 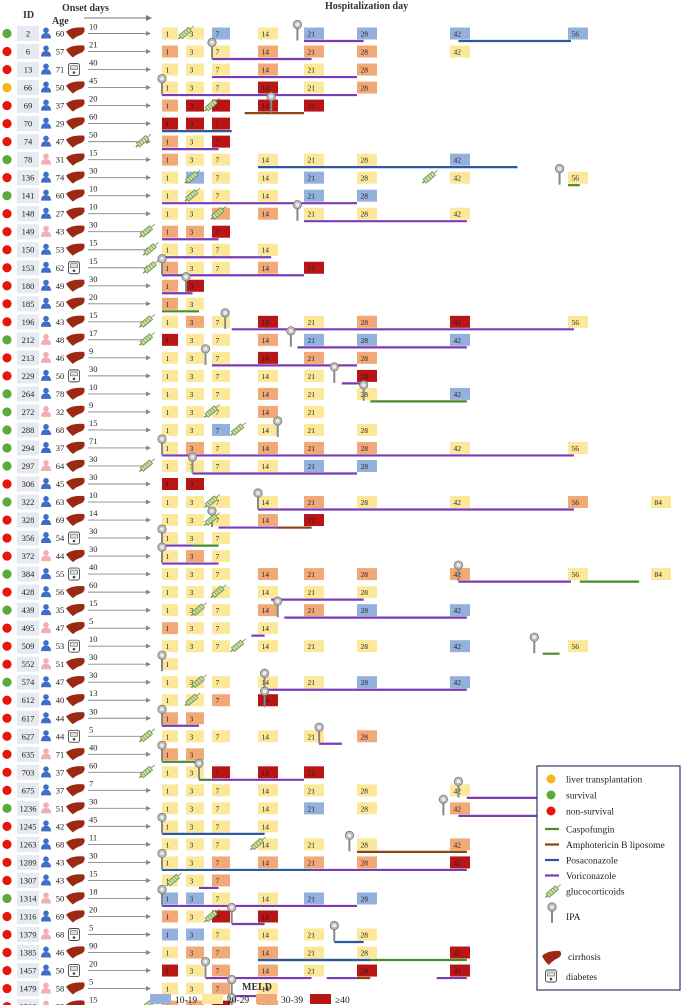 I want to click on meld_40-legend-label: ≥40, so click(x=342, y=1000).